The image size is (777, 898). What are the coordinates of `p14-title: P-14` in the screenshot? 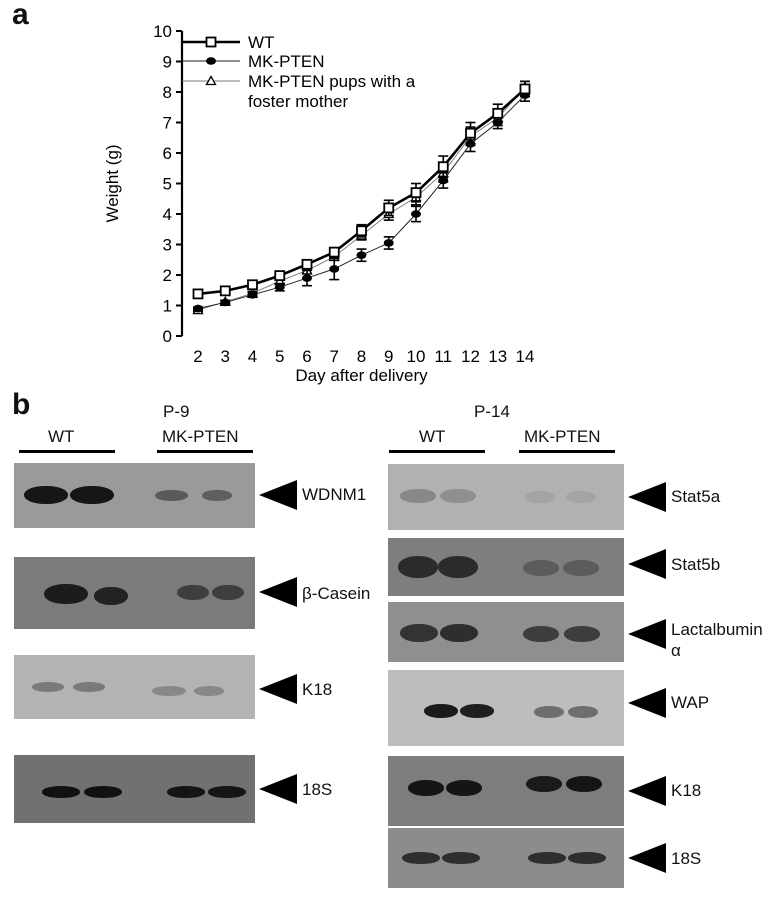 It's located at (492, 411).